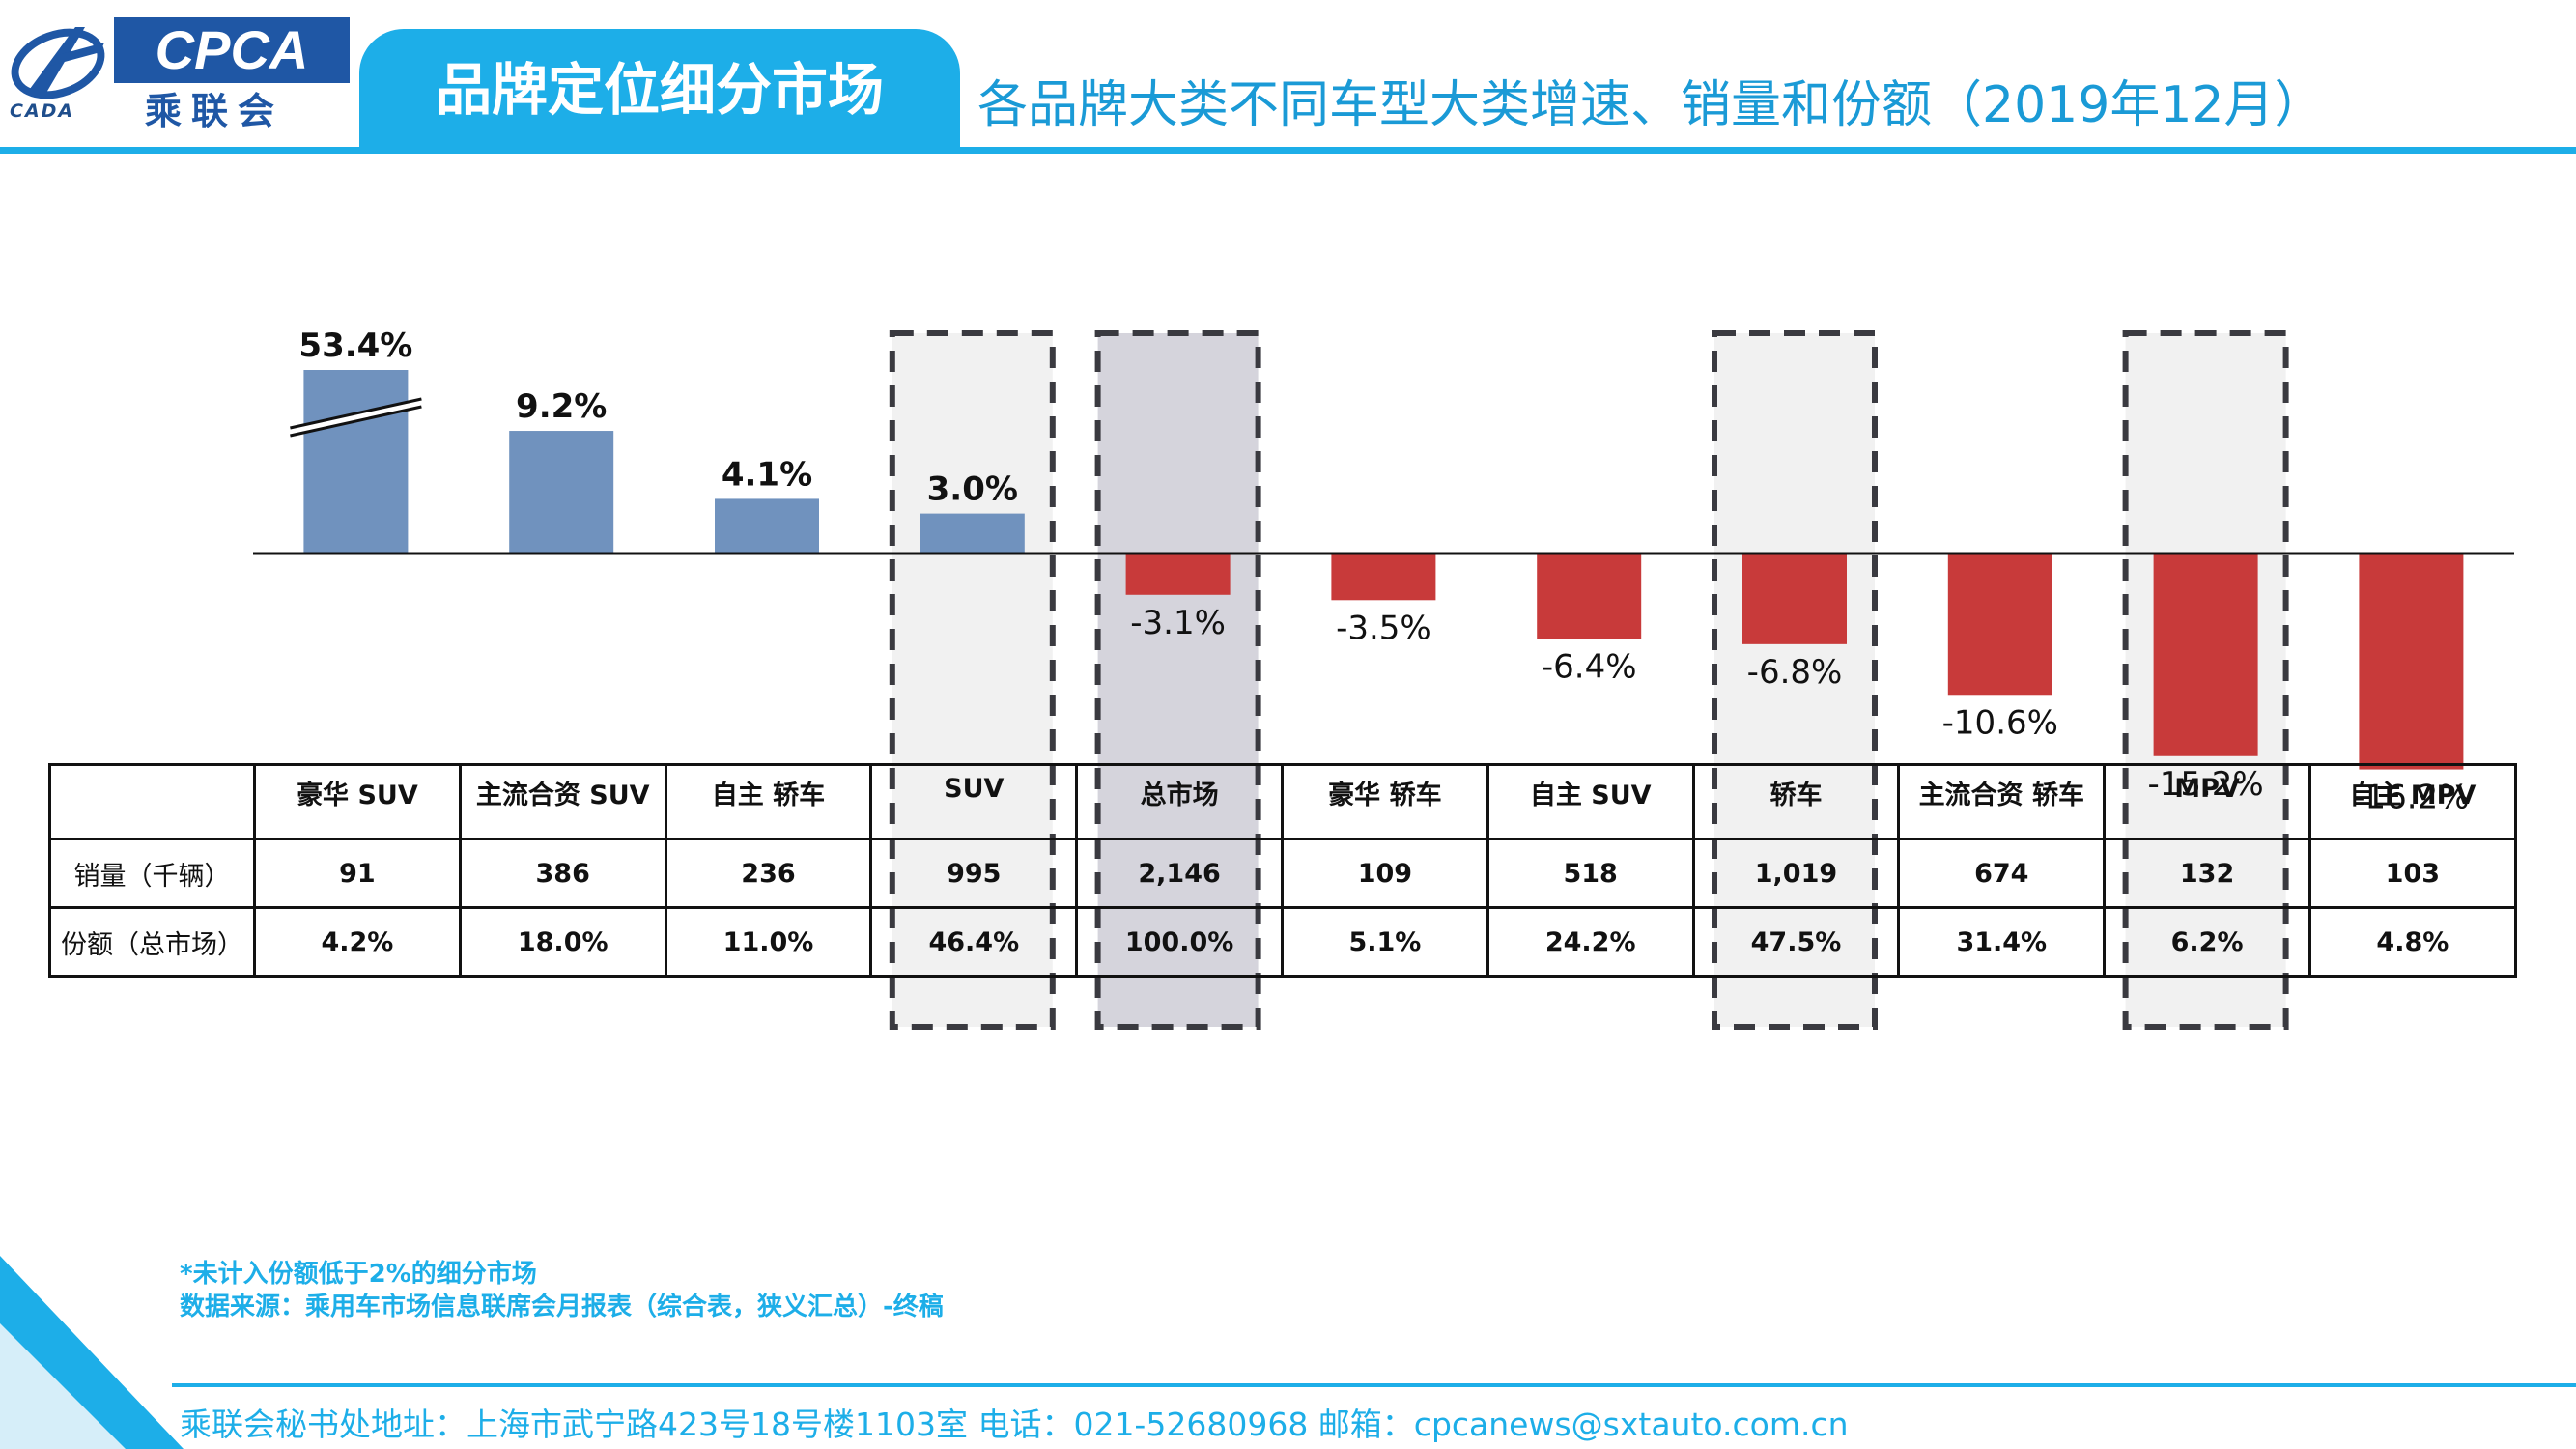 The width and height of the screenshot is (2576, 1449). What do you see at coordinates (768, 942) in the screenshot?
I see `table-cell: 11.0%` at bounding box center [768, 942].